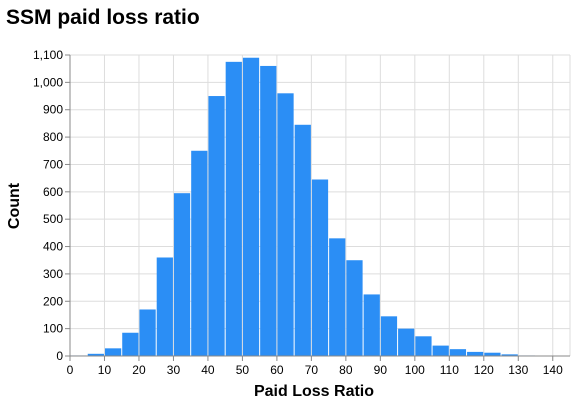 The width and height of the screenshot is (576, 404). I want to click on chart-title: SSM paid loss ratio, so click(103, 17).